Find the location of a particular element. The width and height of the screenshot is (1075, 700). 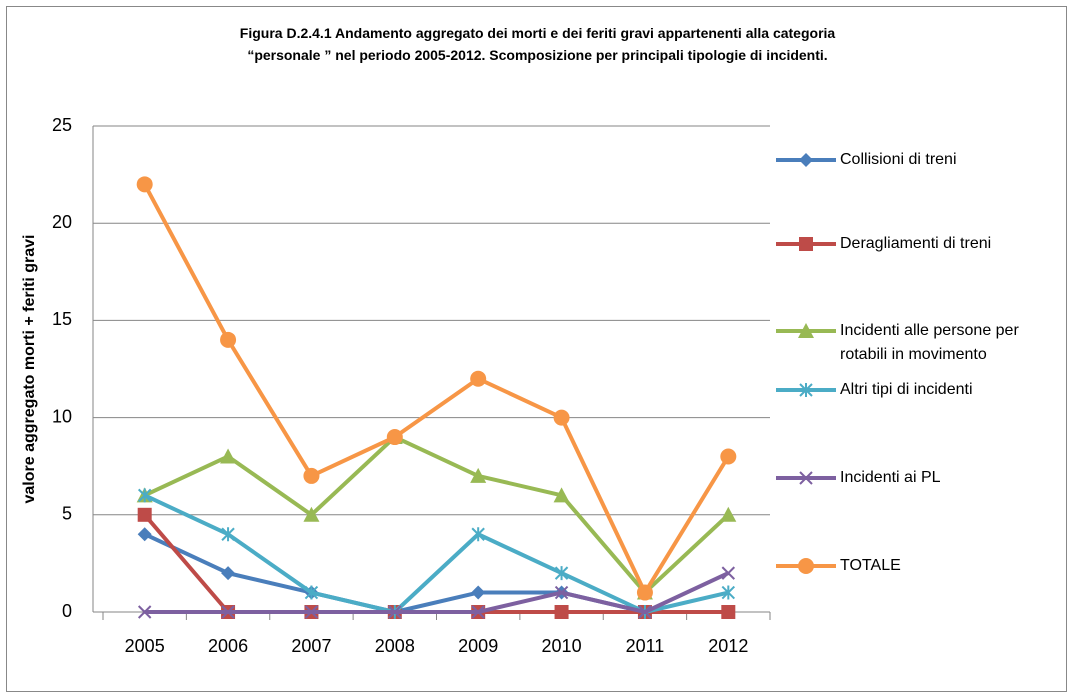

y-axis-label: valore aggregato morti + feriti gravi is located at coordinates (29, 369).